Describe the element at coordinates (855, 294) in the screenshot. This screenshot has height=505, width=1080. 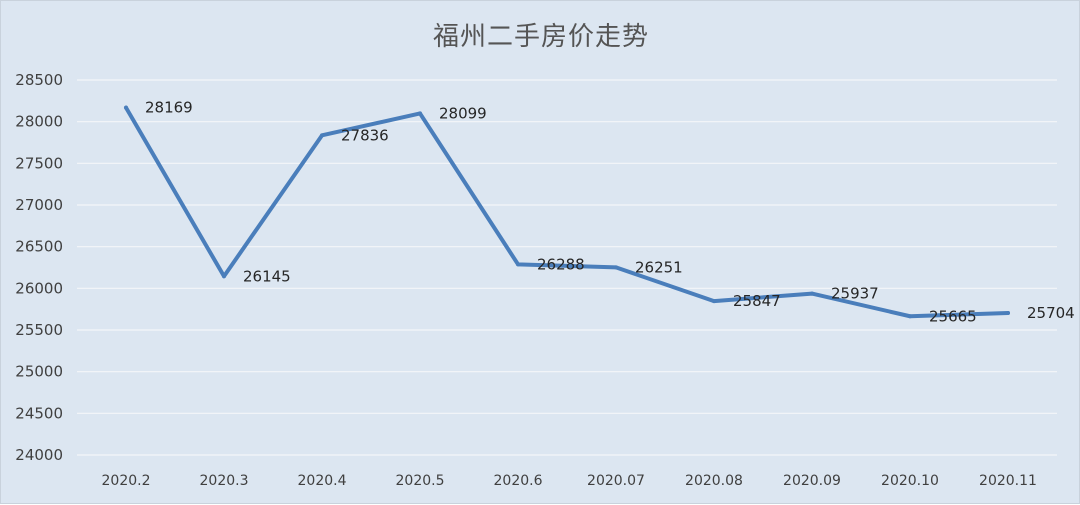
I see `data-label: 25937` at that location.